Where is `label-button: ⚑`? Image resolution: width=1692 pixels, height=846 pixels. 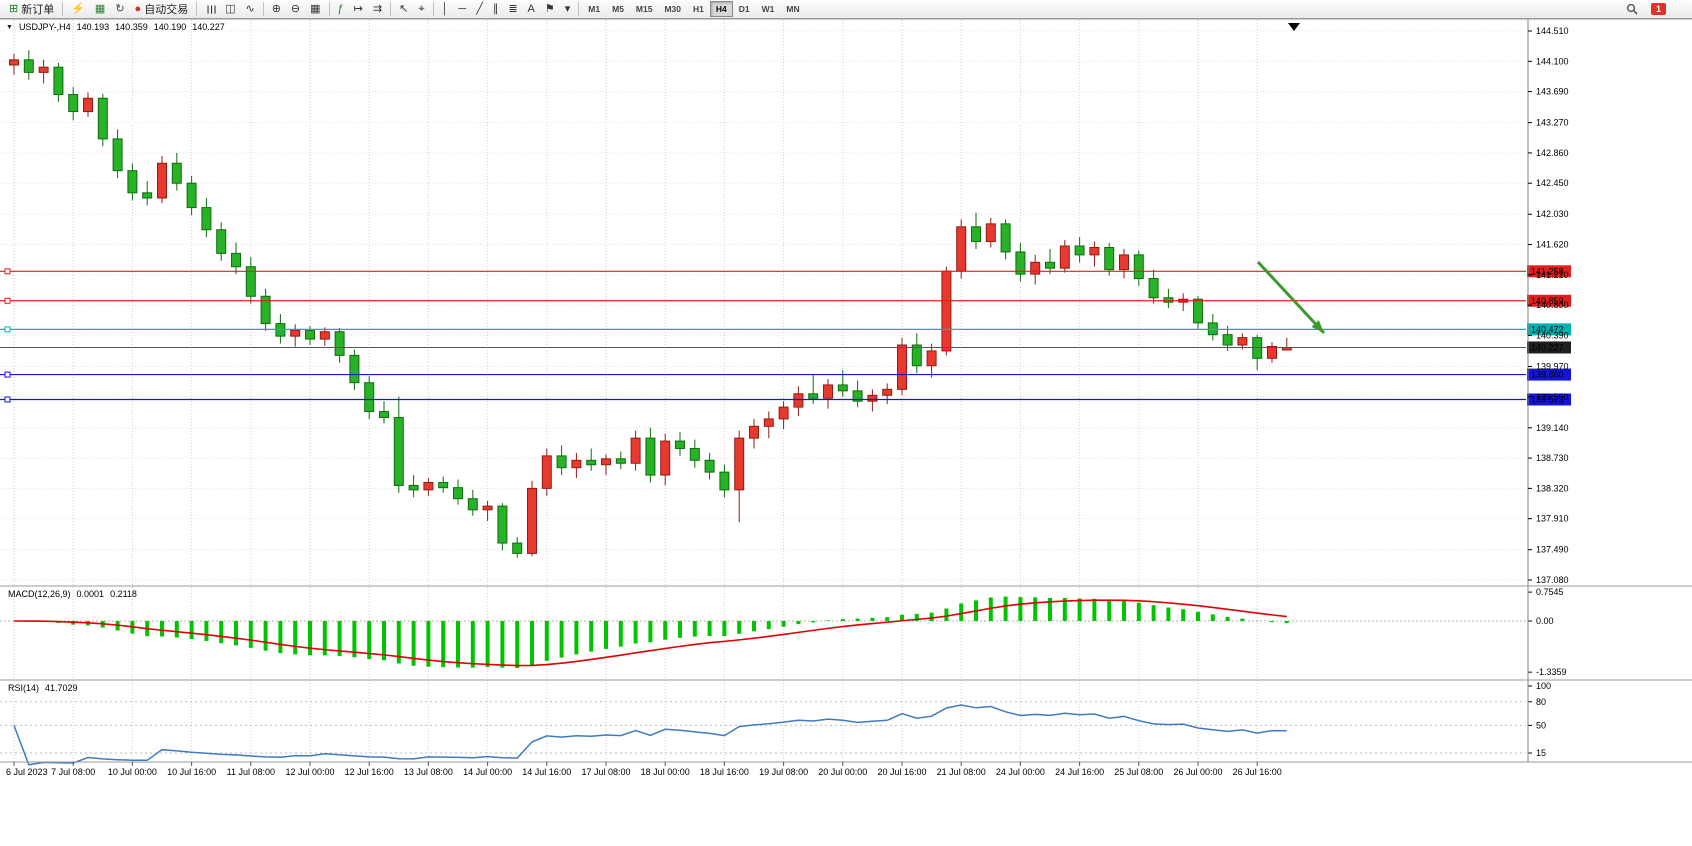
label-button: ⚑ is located at coordinates (550, 9).